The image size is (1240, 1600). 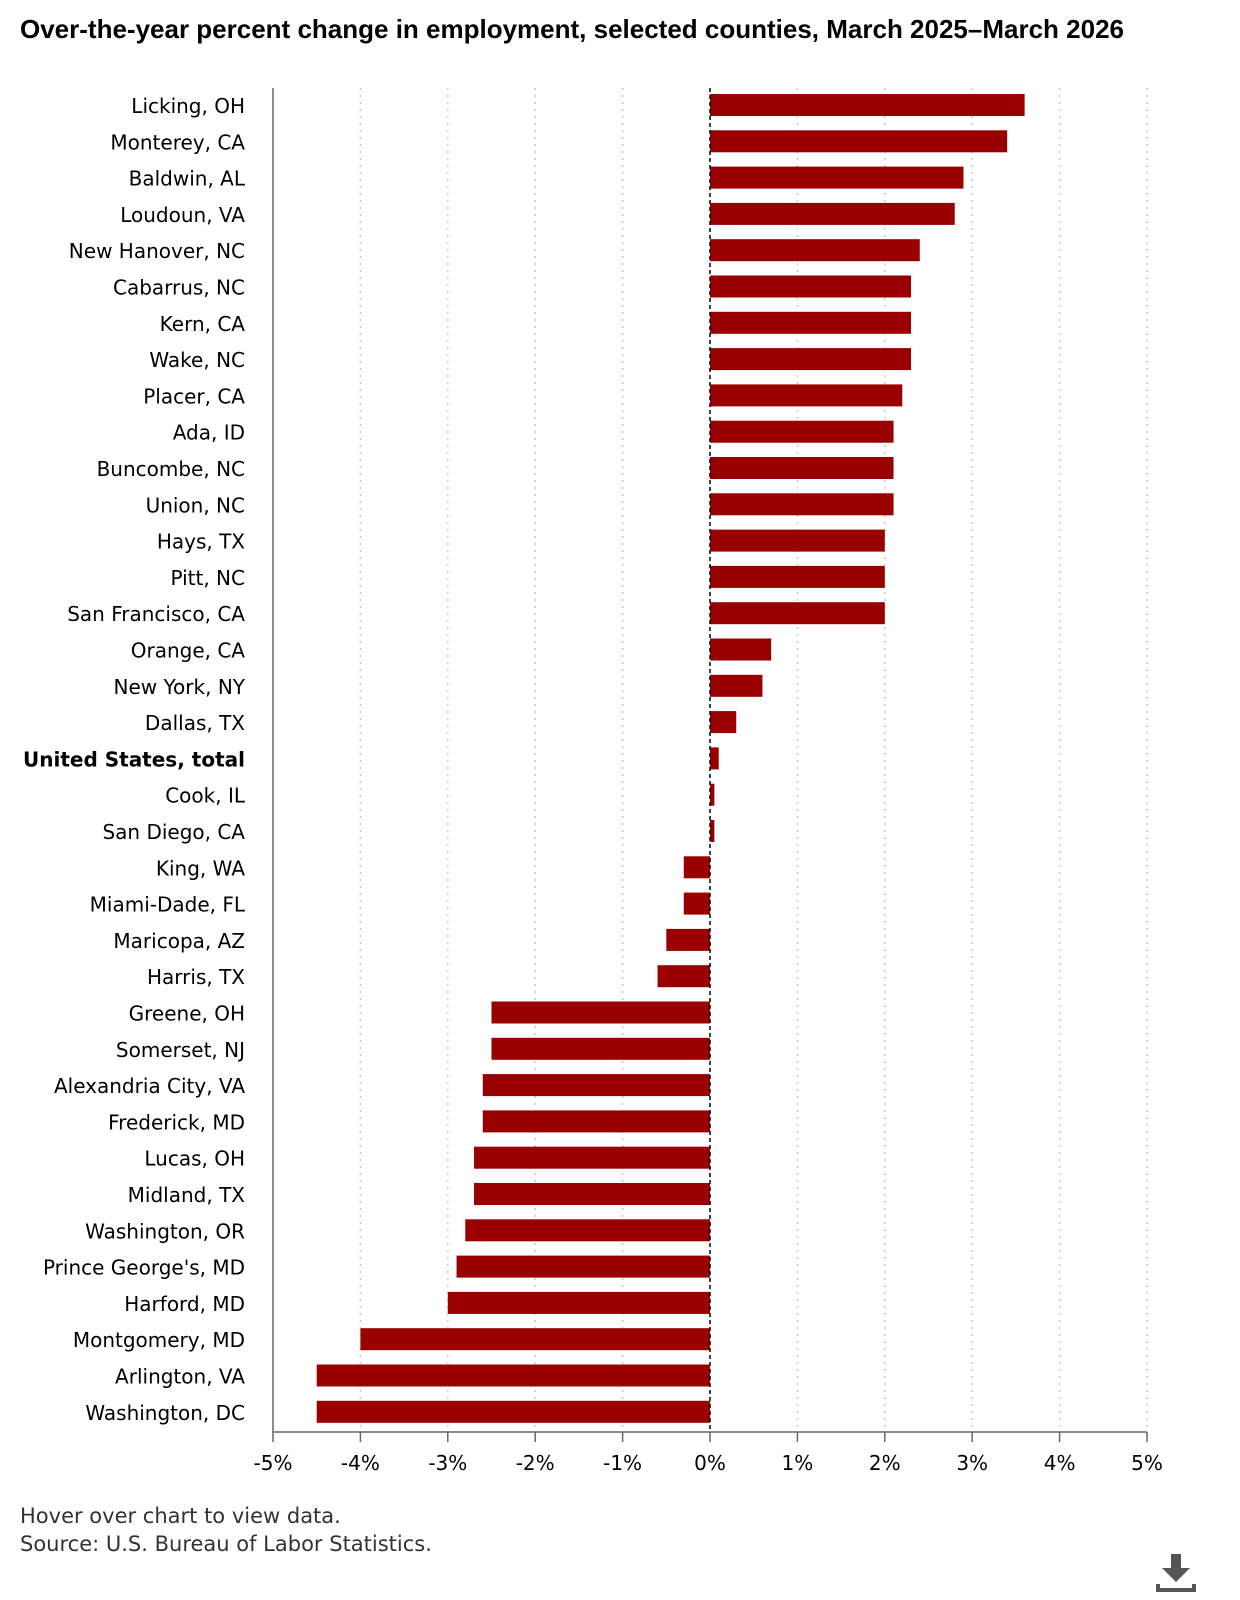 What do you see at coordinates (592, 1157) in the screenshot?
I see `bar: Lucas, OH` at bounding box center [592, 1157].